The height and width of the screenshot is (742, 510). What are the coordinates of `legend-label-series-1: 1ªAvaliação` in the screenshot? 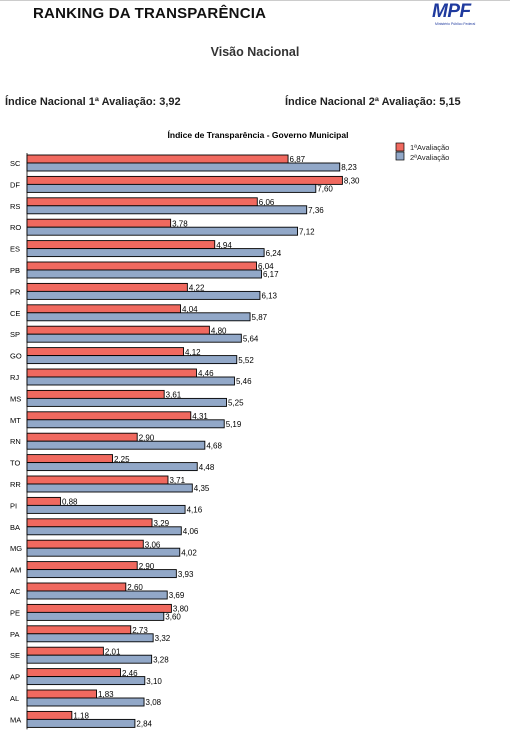 It's located at (429, 147).